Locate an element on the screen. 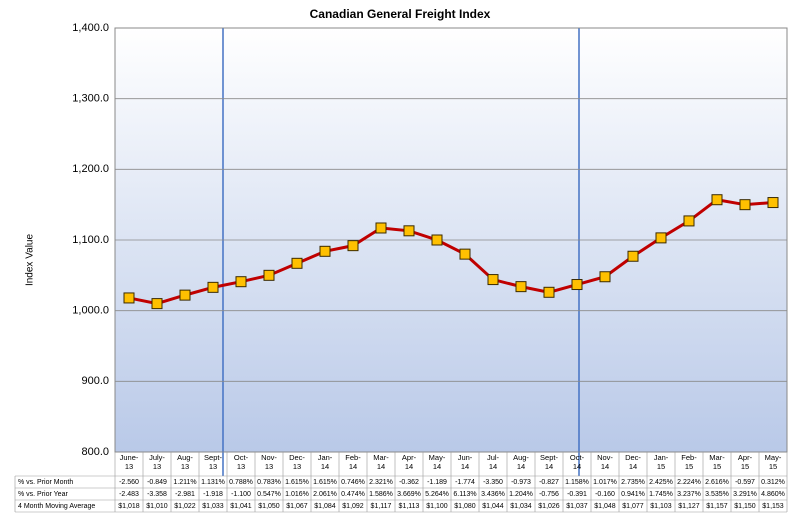 Image resolution: width=800 pixels, height=532 pixels. table-cell: -2.981 is located at coordinates (185, 494).